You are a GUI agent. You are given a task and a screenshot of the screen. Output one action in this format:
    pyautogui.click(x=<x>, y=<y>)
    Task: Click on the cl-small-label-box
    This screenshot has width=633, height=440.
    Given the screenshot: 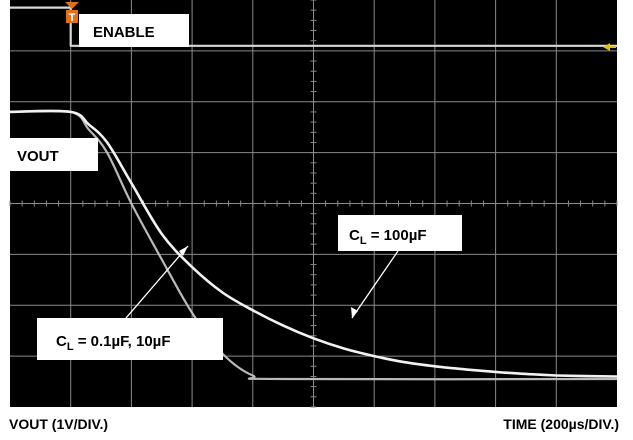 What is the action you would take?
    pyautogui.click(x=130, y=339)
    